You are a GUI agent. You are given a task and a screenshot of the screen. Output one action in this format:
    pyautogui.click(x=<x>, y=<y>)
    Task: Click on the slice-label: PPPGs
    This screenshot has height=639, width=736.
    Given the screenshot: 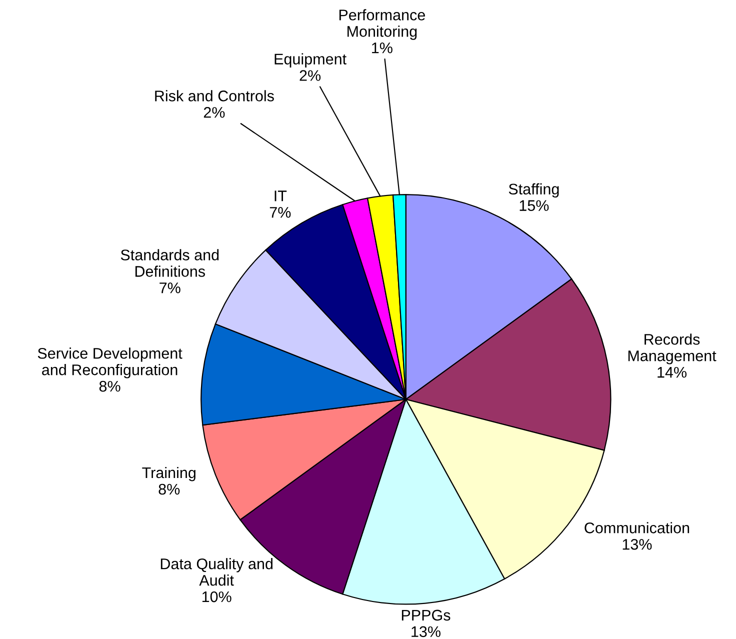 What is the action you would take?
    pyautogui.click(x=426, y=615)
    